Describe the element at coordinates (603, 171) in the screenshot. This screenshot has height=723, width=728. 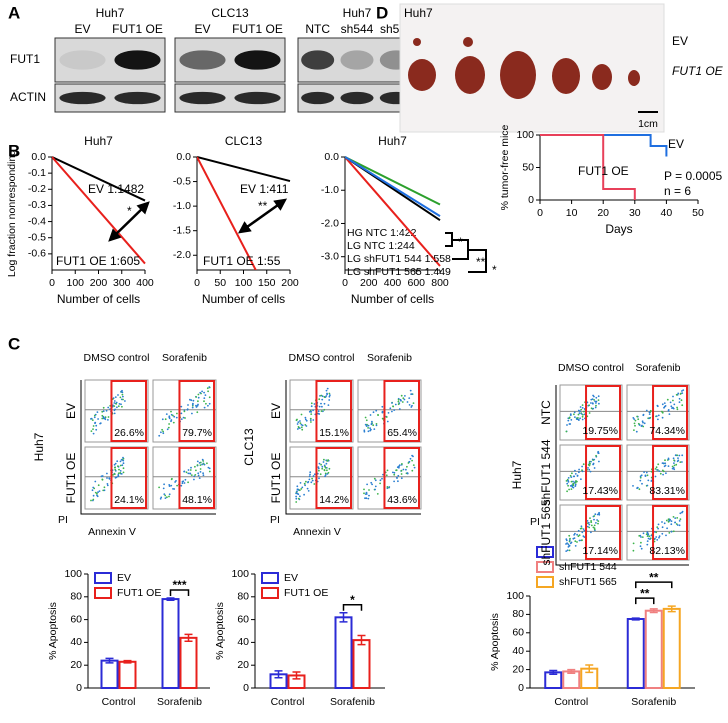
I see `series-label: FUT1 OE` at that location.